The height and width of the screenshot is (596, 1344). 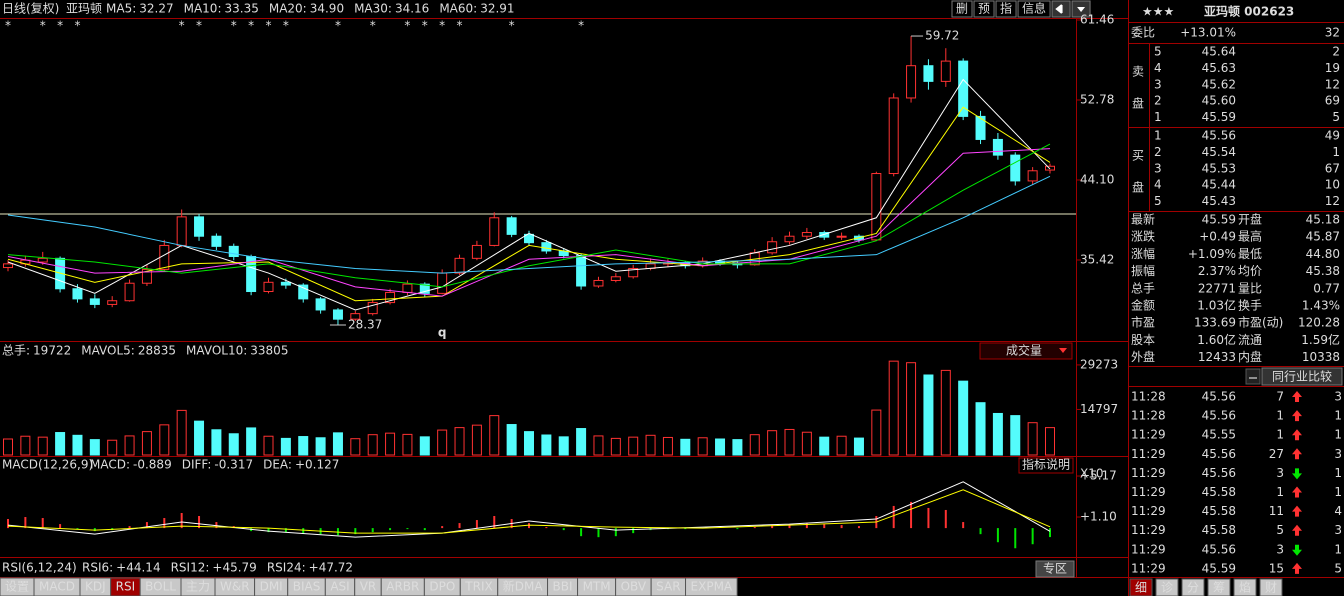 What do you see at coordinates (442, 587) in the screenshot?
I see `tab-label: DPO` at bounding box center [442, 587].